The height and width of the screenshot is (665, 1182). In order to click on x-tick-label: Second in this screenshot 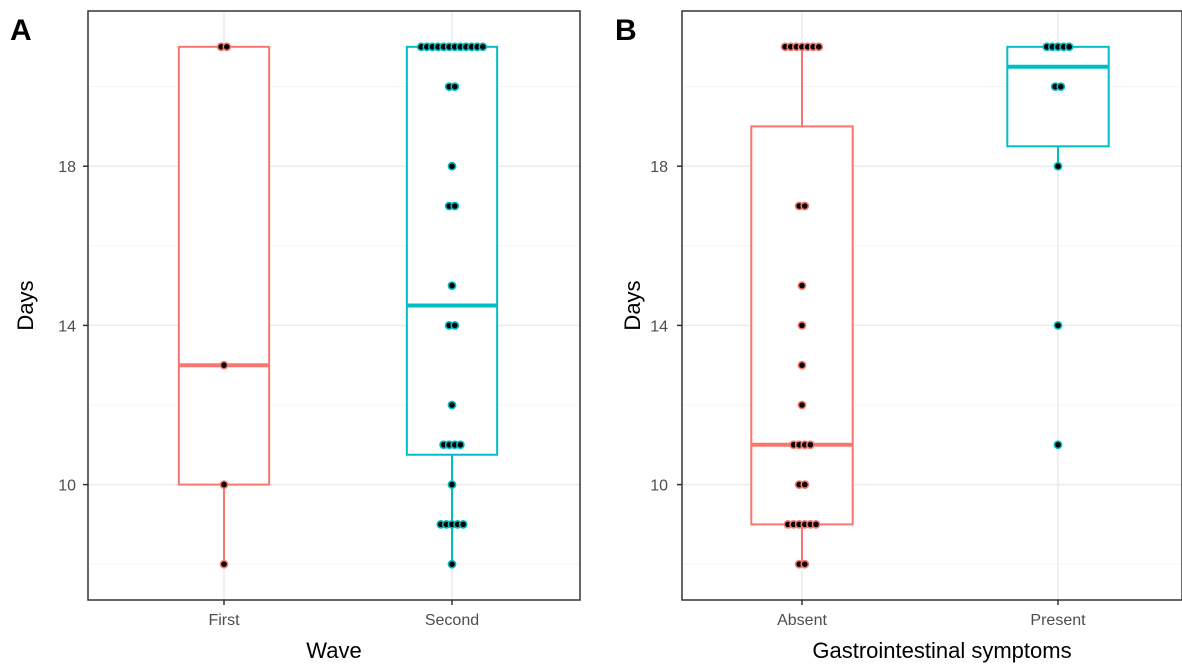, I will do `click(452, 620)`.